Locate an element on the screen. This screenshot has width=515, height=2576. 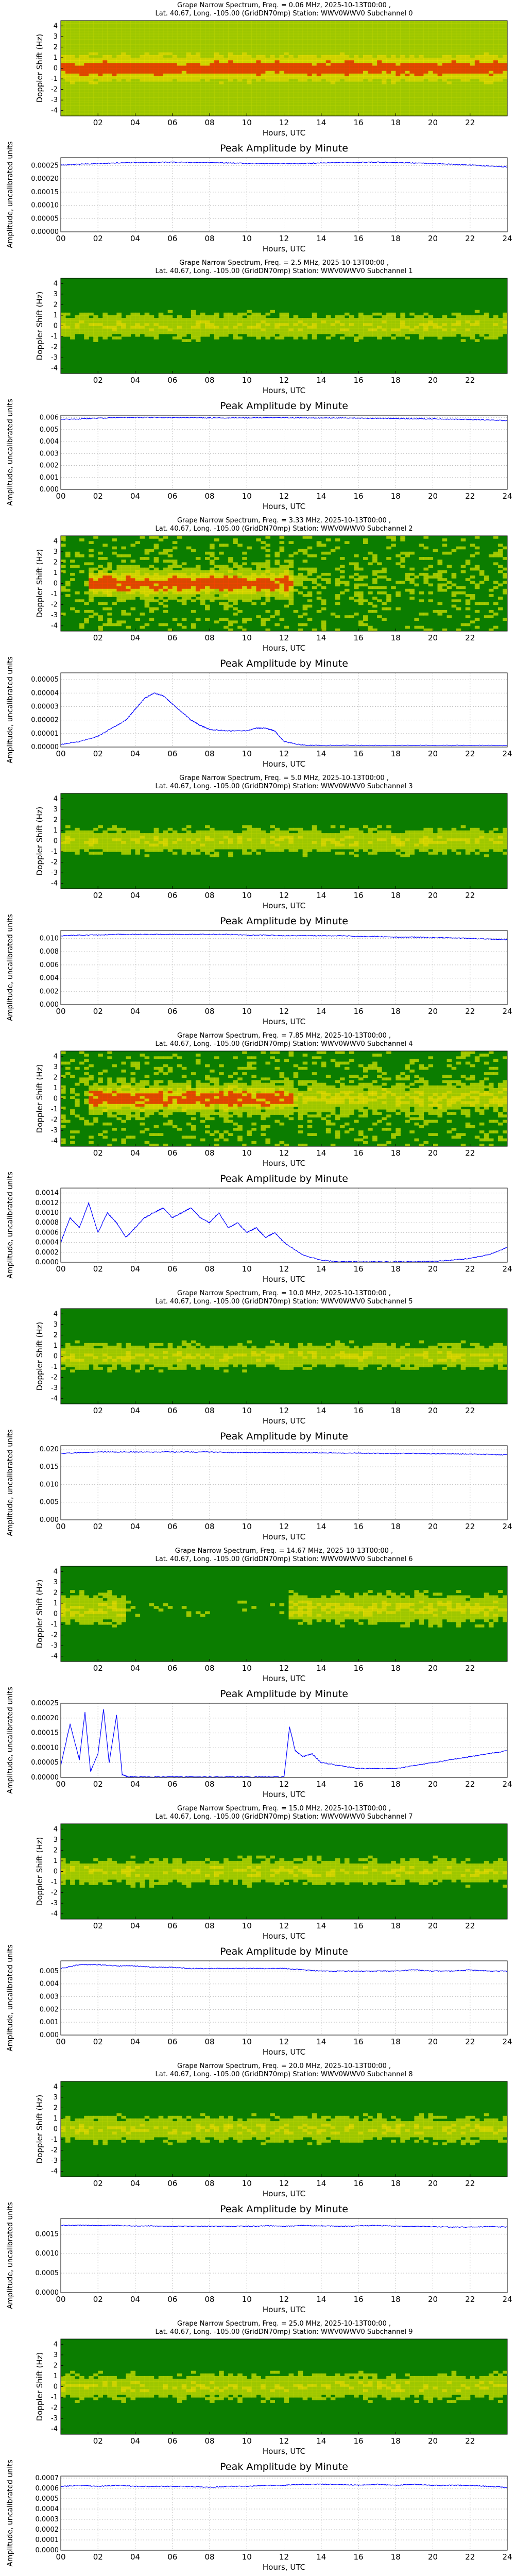
x-axis-label: Hours, UTC is located at coordinates (284, 248).